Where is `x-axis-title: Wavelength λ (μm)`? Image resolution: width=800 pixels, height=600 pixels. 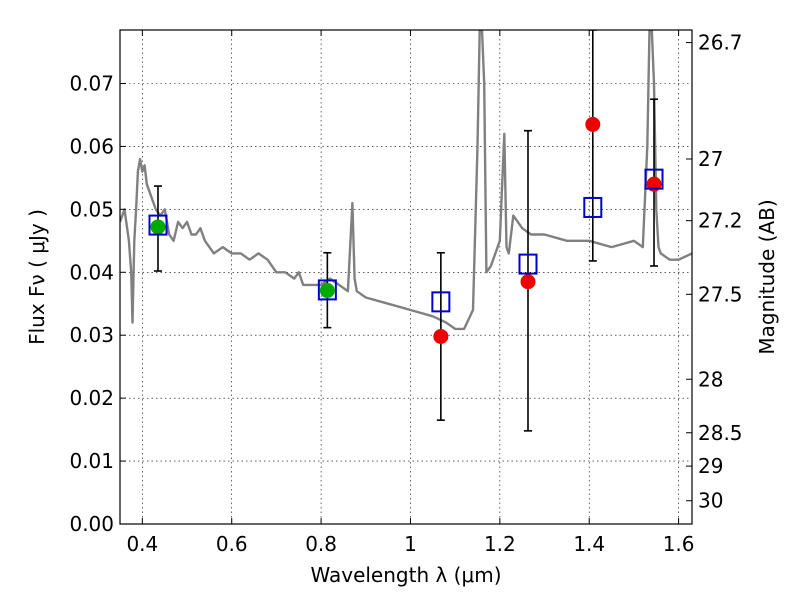 x-axis-title: Wavelength λ (μm) is located at coordinates (405, 575).